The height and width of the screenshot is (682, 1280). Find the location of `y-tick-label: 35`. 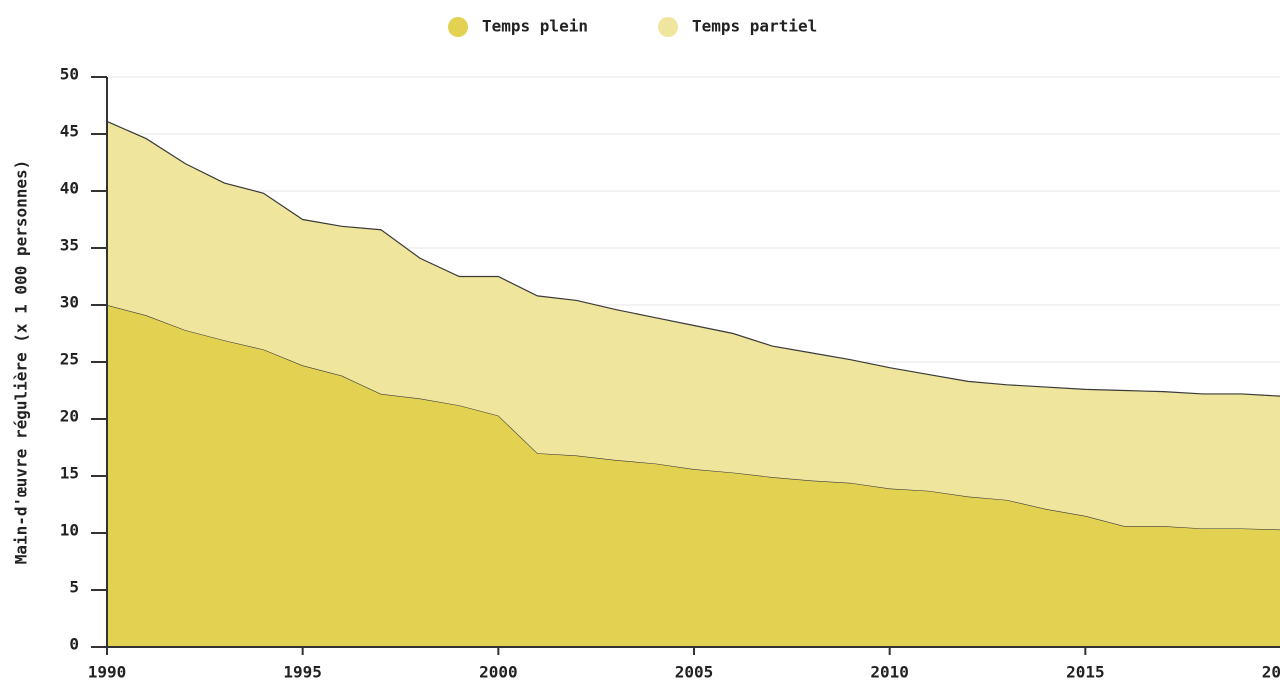

y-tick-label: 35 is located at coordinates (69, 245).